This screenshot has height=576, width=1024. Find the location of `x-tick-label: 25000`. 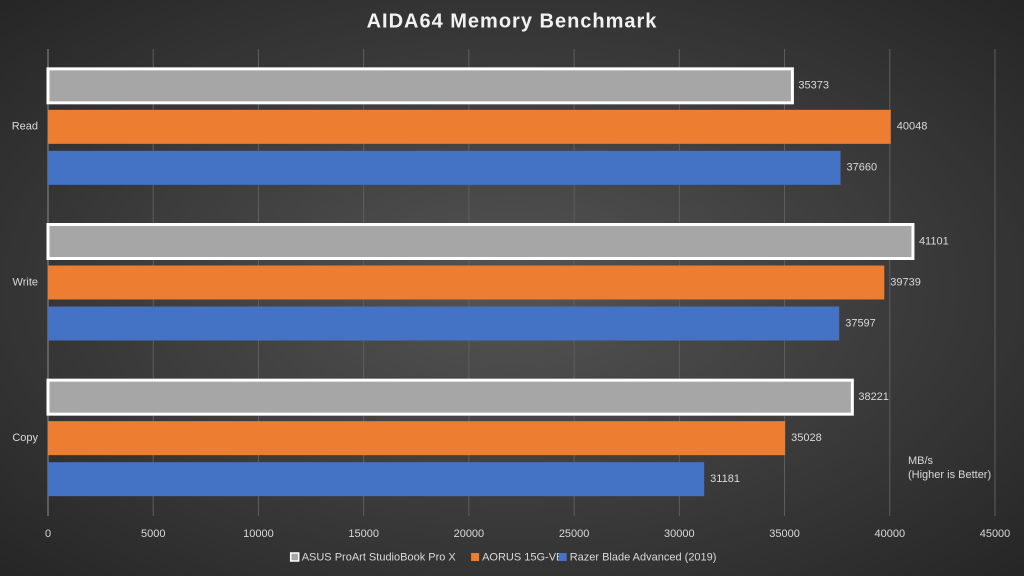

x-tick-label: 25000 is located at coordinates (574, 534).